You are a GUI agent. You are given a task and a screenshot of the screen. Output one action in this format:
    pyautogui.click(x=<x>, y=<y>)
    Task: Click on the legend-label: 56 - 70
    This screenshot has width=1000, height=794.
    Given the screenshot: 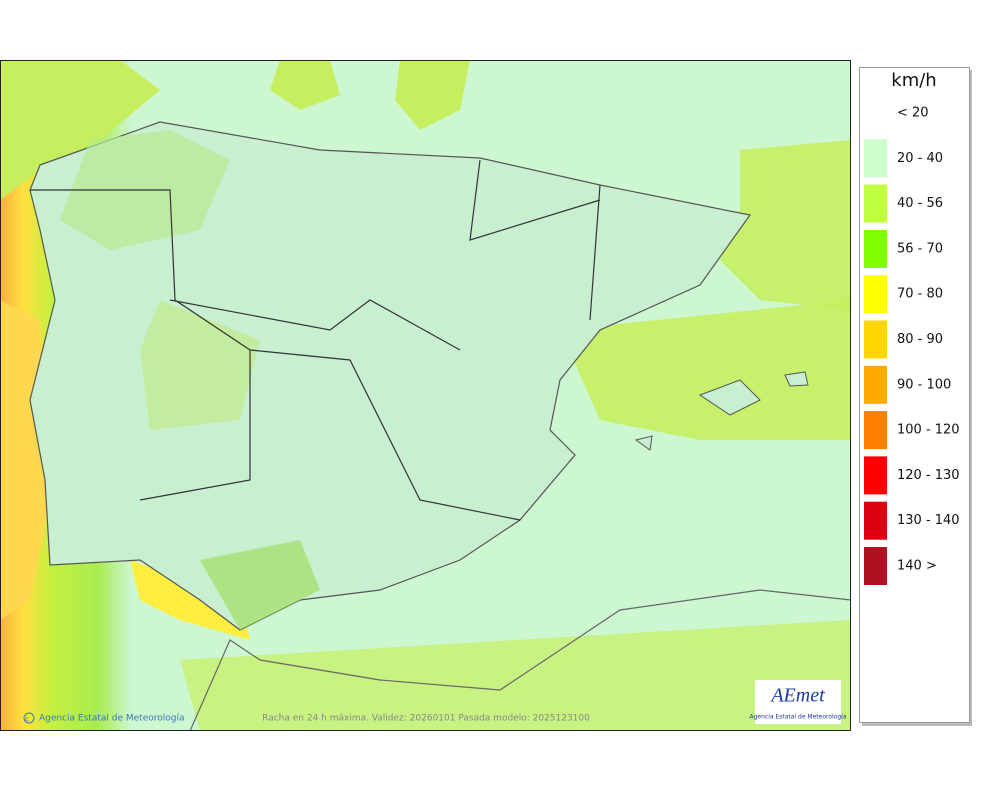 What is the action you would take?
    pyautogui.click(x=920, y=248)
    